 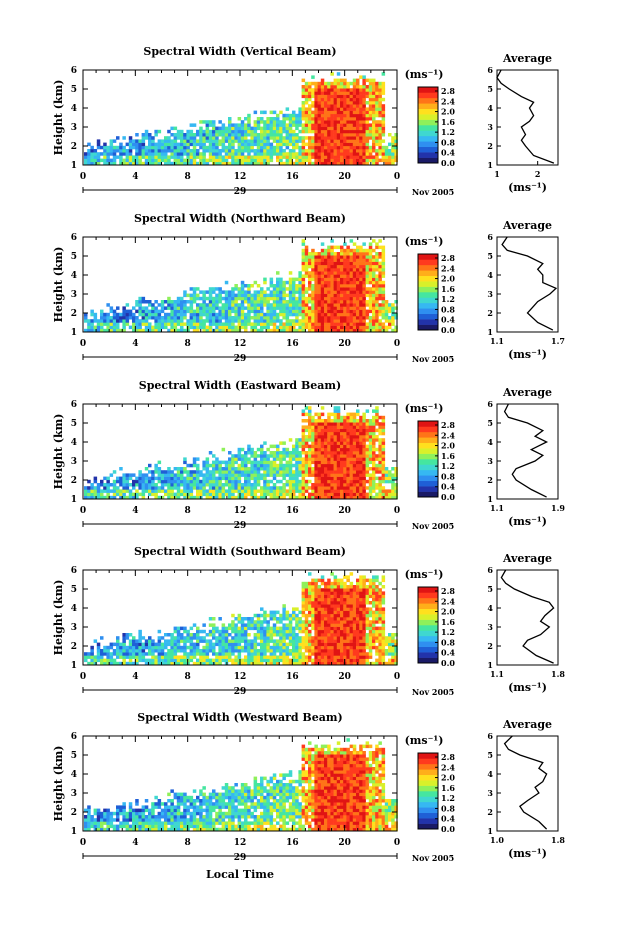 I want to click on x-tick-label: 4, so click(x=135, y=677).